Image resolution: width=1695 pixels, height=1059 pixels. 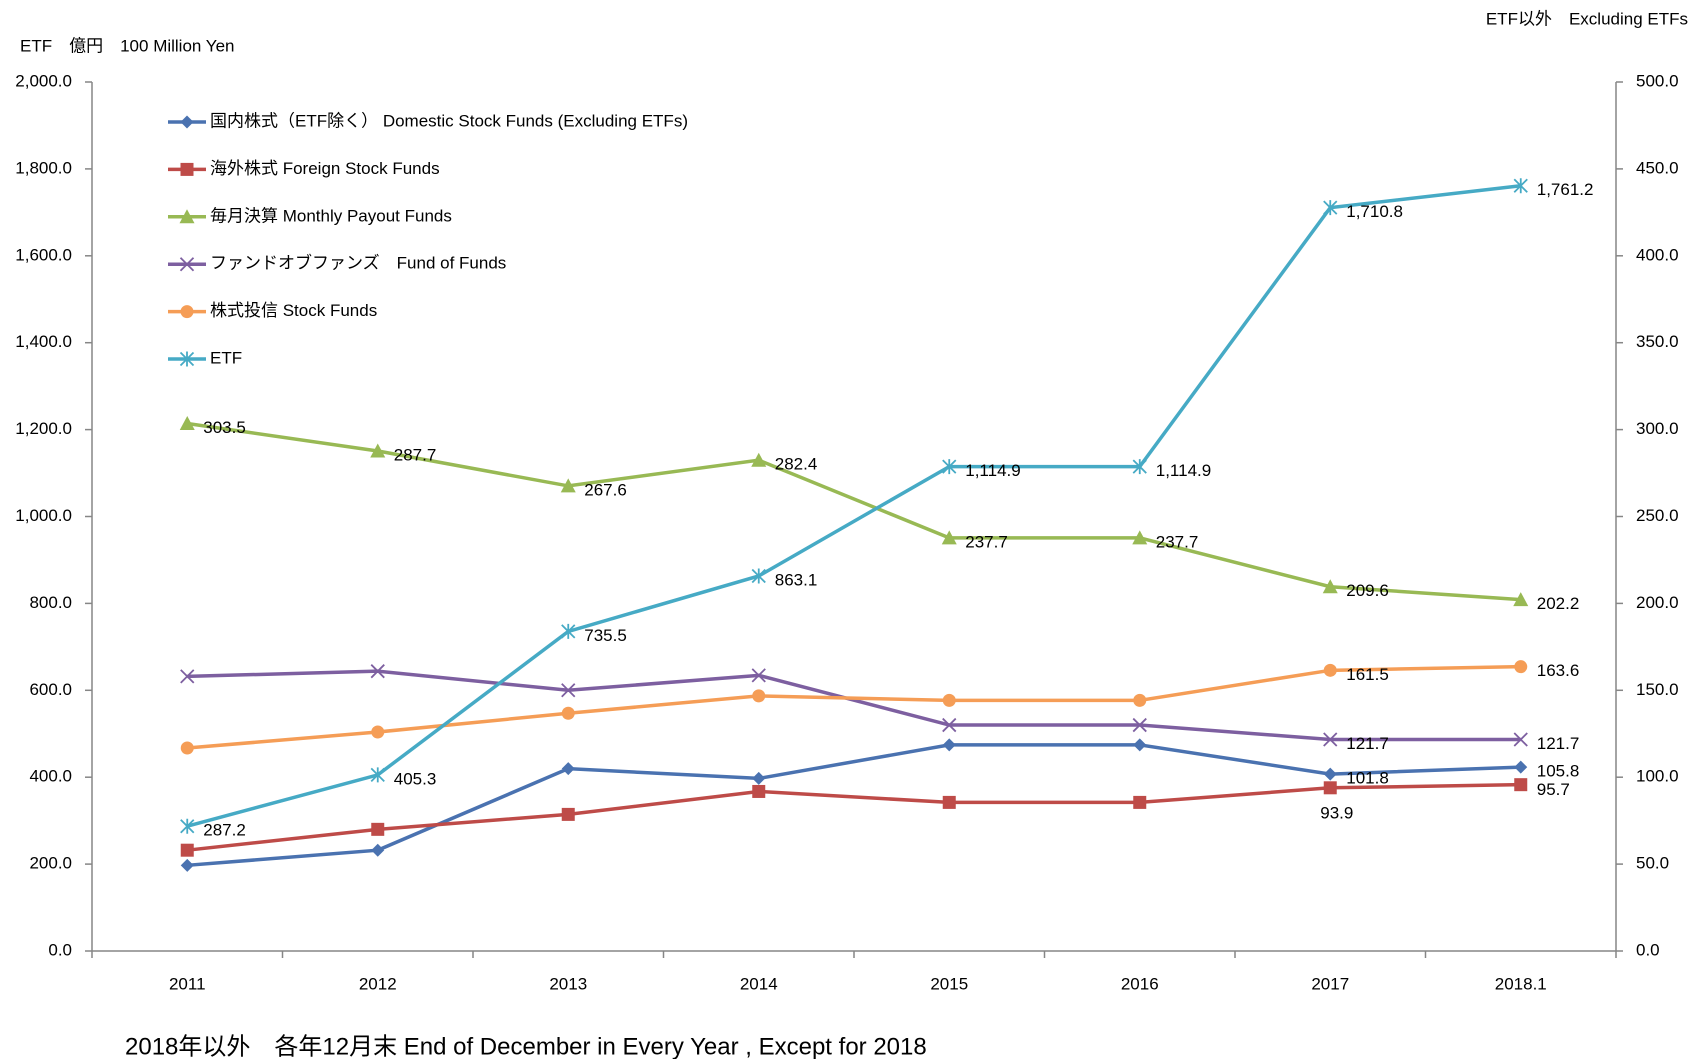 What do you see at coordinates (1367, 674) in the screenshot?
I see `data-label: 161.5` at bounding box center [1367, 674].